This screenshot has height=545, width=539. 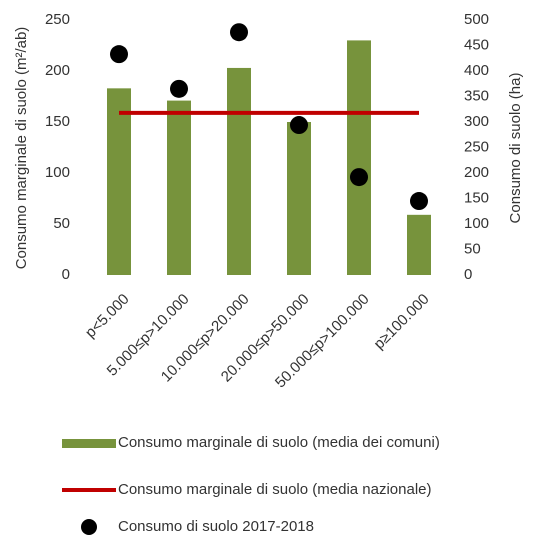 What do you see at coordinates (57, 121) in the screenshot?
I see `y-tick-label: 150` at bounding box center [57, 121].